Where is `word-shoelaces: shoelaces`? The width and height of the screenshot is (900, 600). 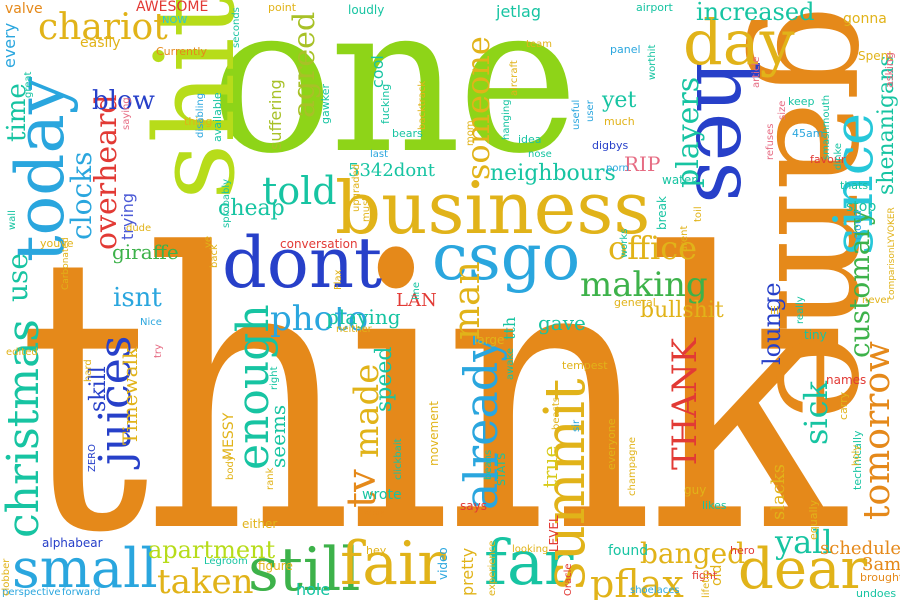 word-shoelaces: shoelaces is located at coordinates (655, 590).